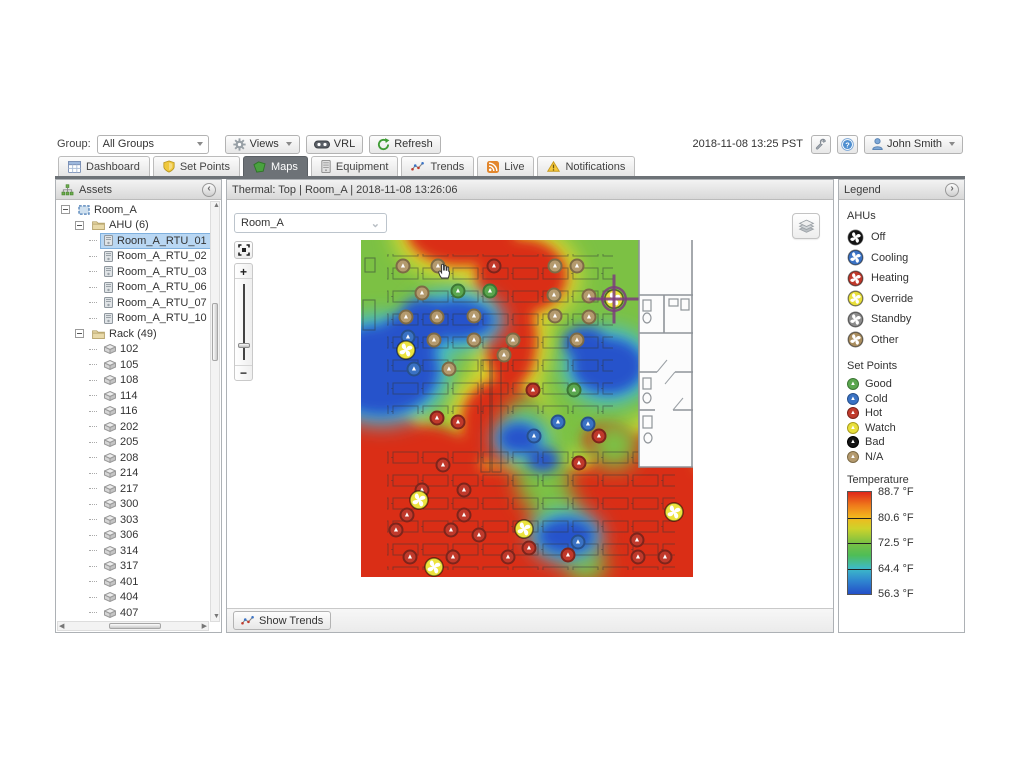 The image size is (1024, 768). What do you see at coordinates (132, 412) in the screenshot?
I see `tree-item: 116` at bounding box center [132, 412].